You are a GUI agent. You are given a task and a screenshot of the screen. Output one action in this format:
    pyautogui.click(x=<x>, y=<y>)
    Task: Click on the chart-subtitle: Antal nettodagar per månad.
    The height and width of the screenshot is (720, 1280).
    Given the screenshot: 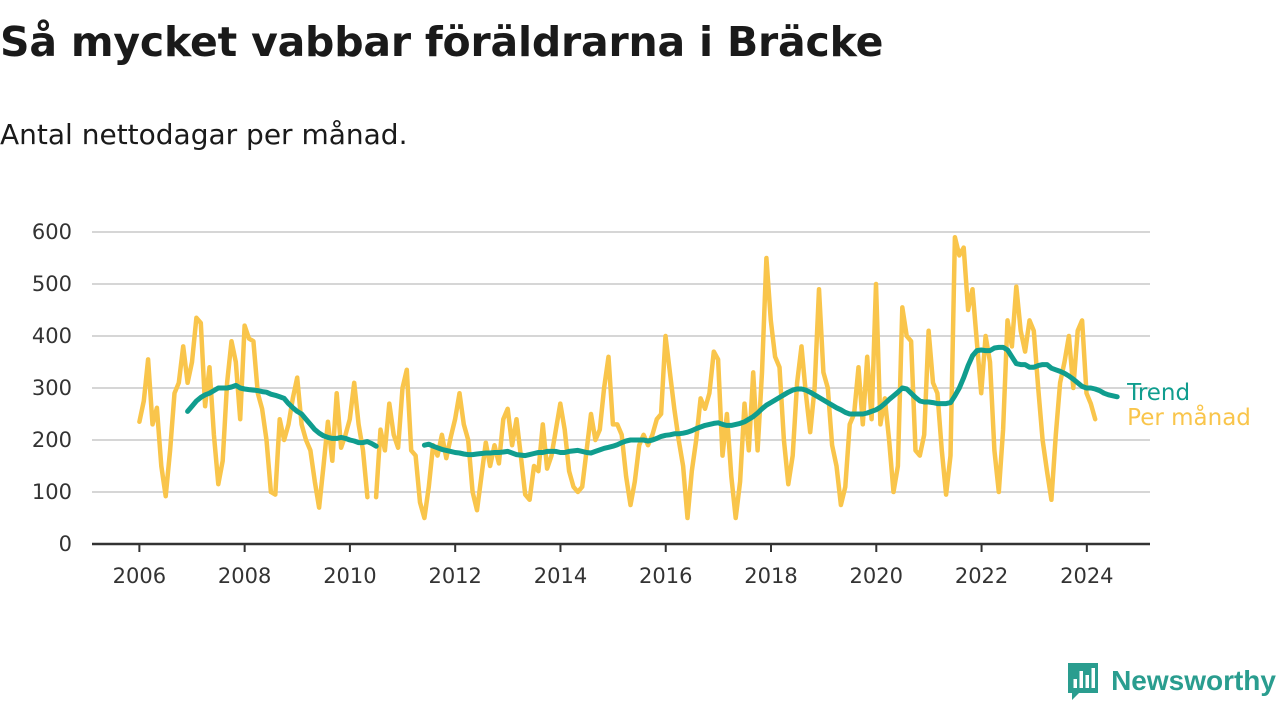 What is the action you would take?
    pyautogui.click(x=204, y=134)
    